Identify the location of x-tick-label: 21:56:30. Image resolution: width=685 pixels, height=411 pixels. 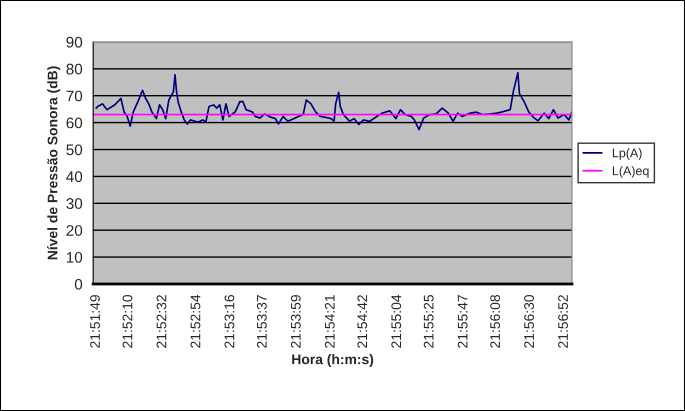
(529, 321).